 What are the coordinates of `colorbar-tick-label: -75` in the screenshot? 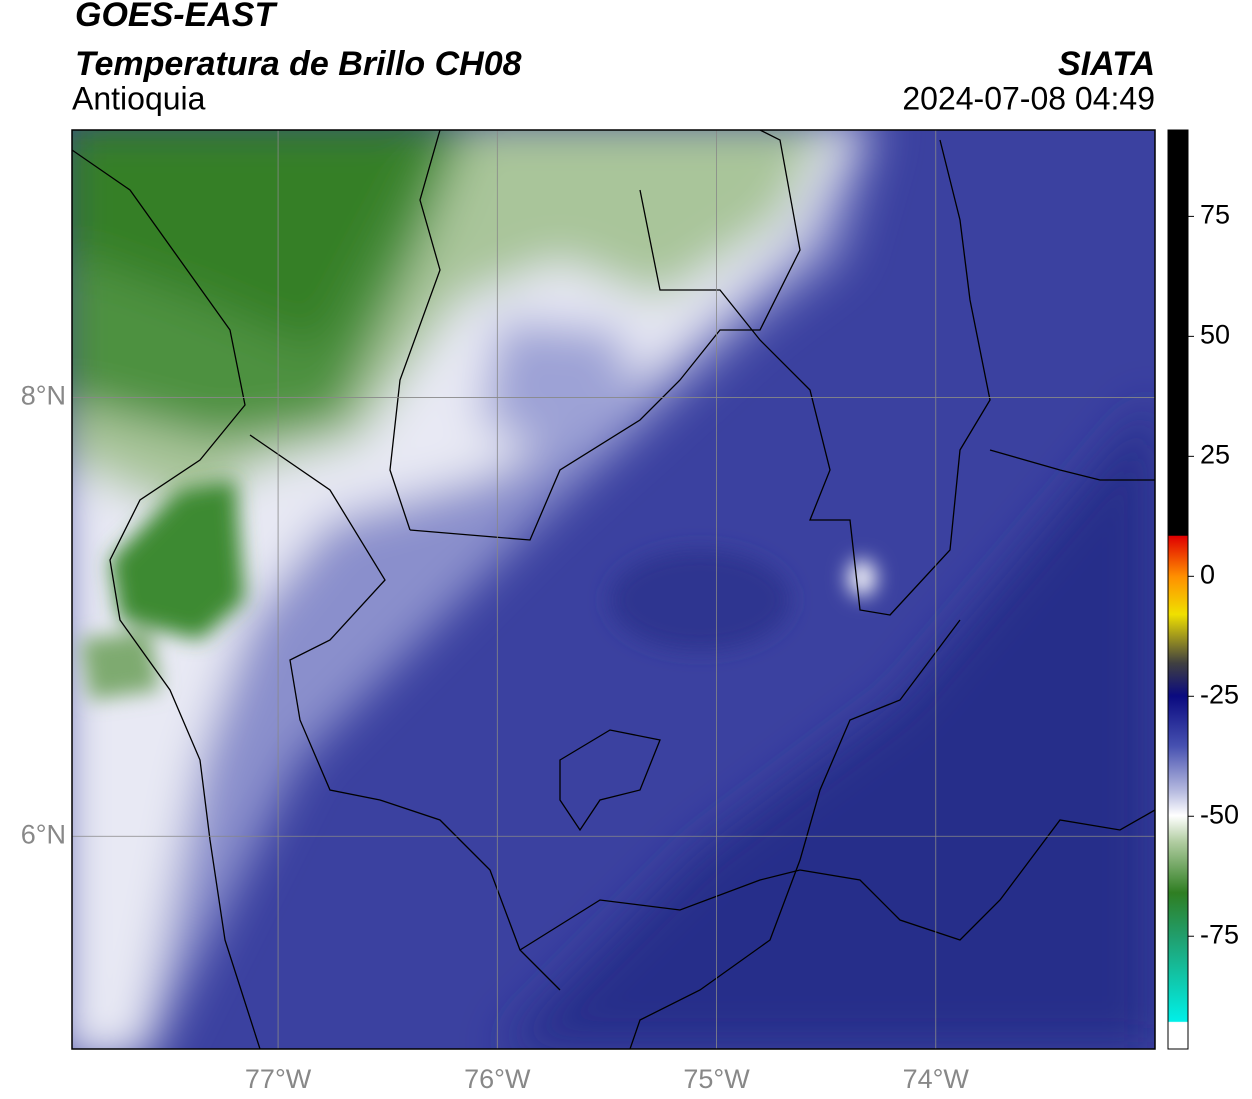 It's located at (1219, 934).